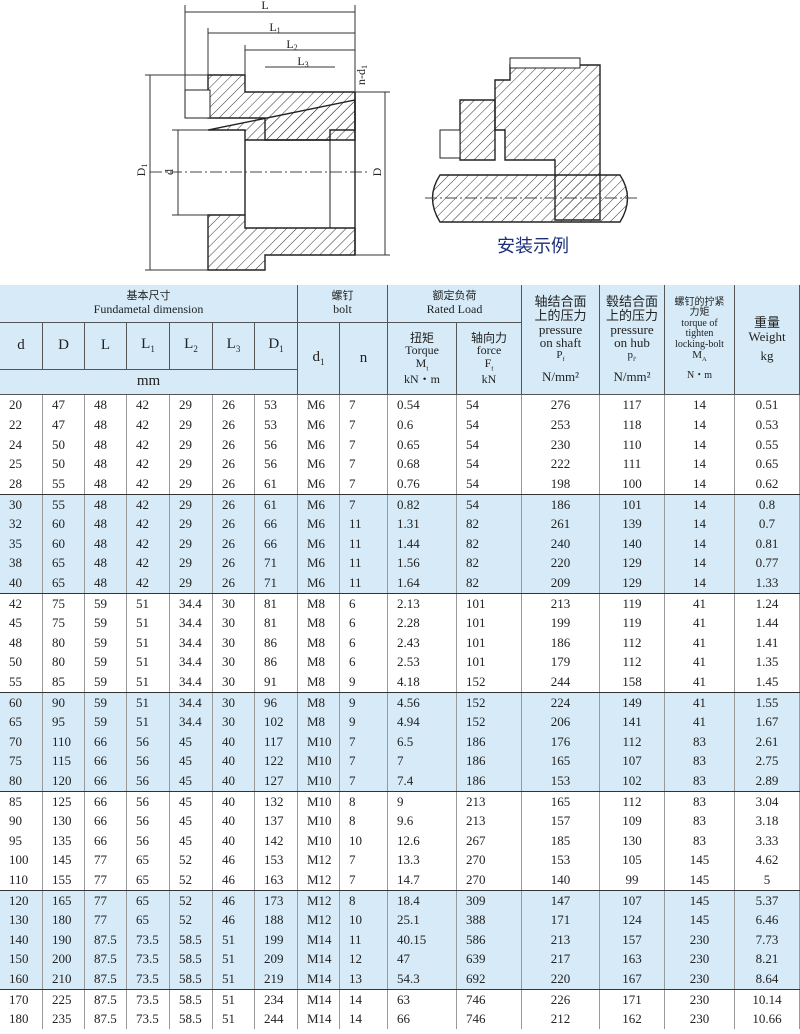 This screenshot has height=1034, width=800. Describe the element at coordinates (422, 365) in the screenshot. I see `header-symbol: Mt` at that location.